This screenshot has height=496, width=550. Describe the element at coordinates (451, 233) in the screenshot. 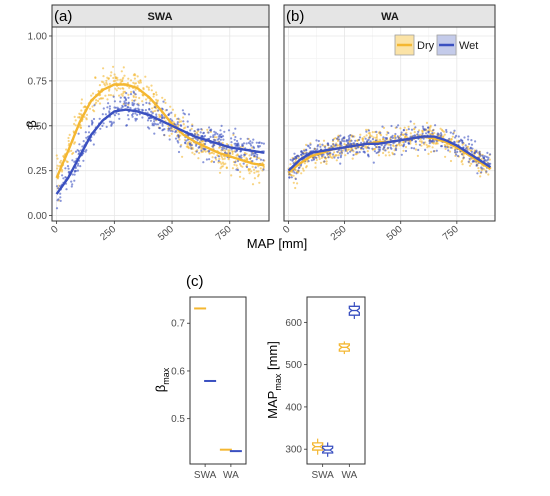

I see `x-tick-label: 750` at that location.